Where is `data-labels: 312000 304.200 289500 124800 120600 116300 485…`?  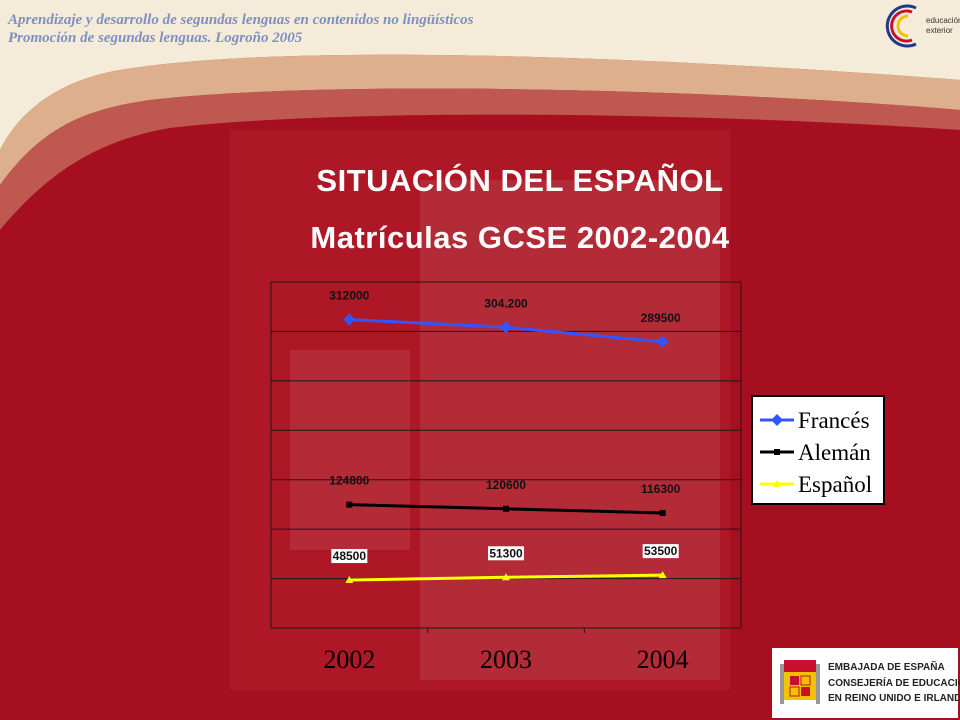
data-labels: 312000 304.200 289500 124800 120600 116300 485… is located at coordinates (505, 426).